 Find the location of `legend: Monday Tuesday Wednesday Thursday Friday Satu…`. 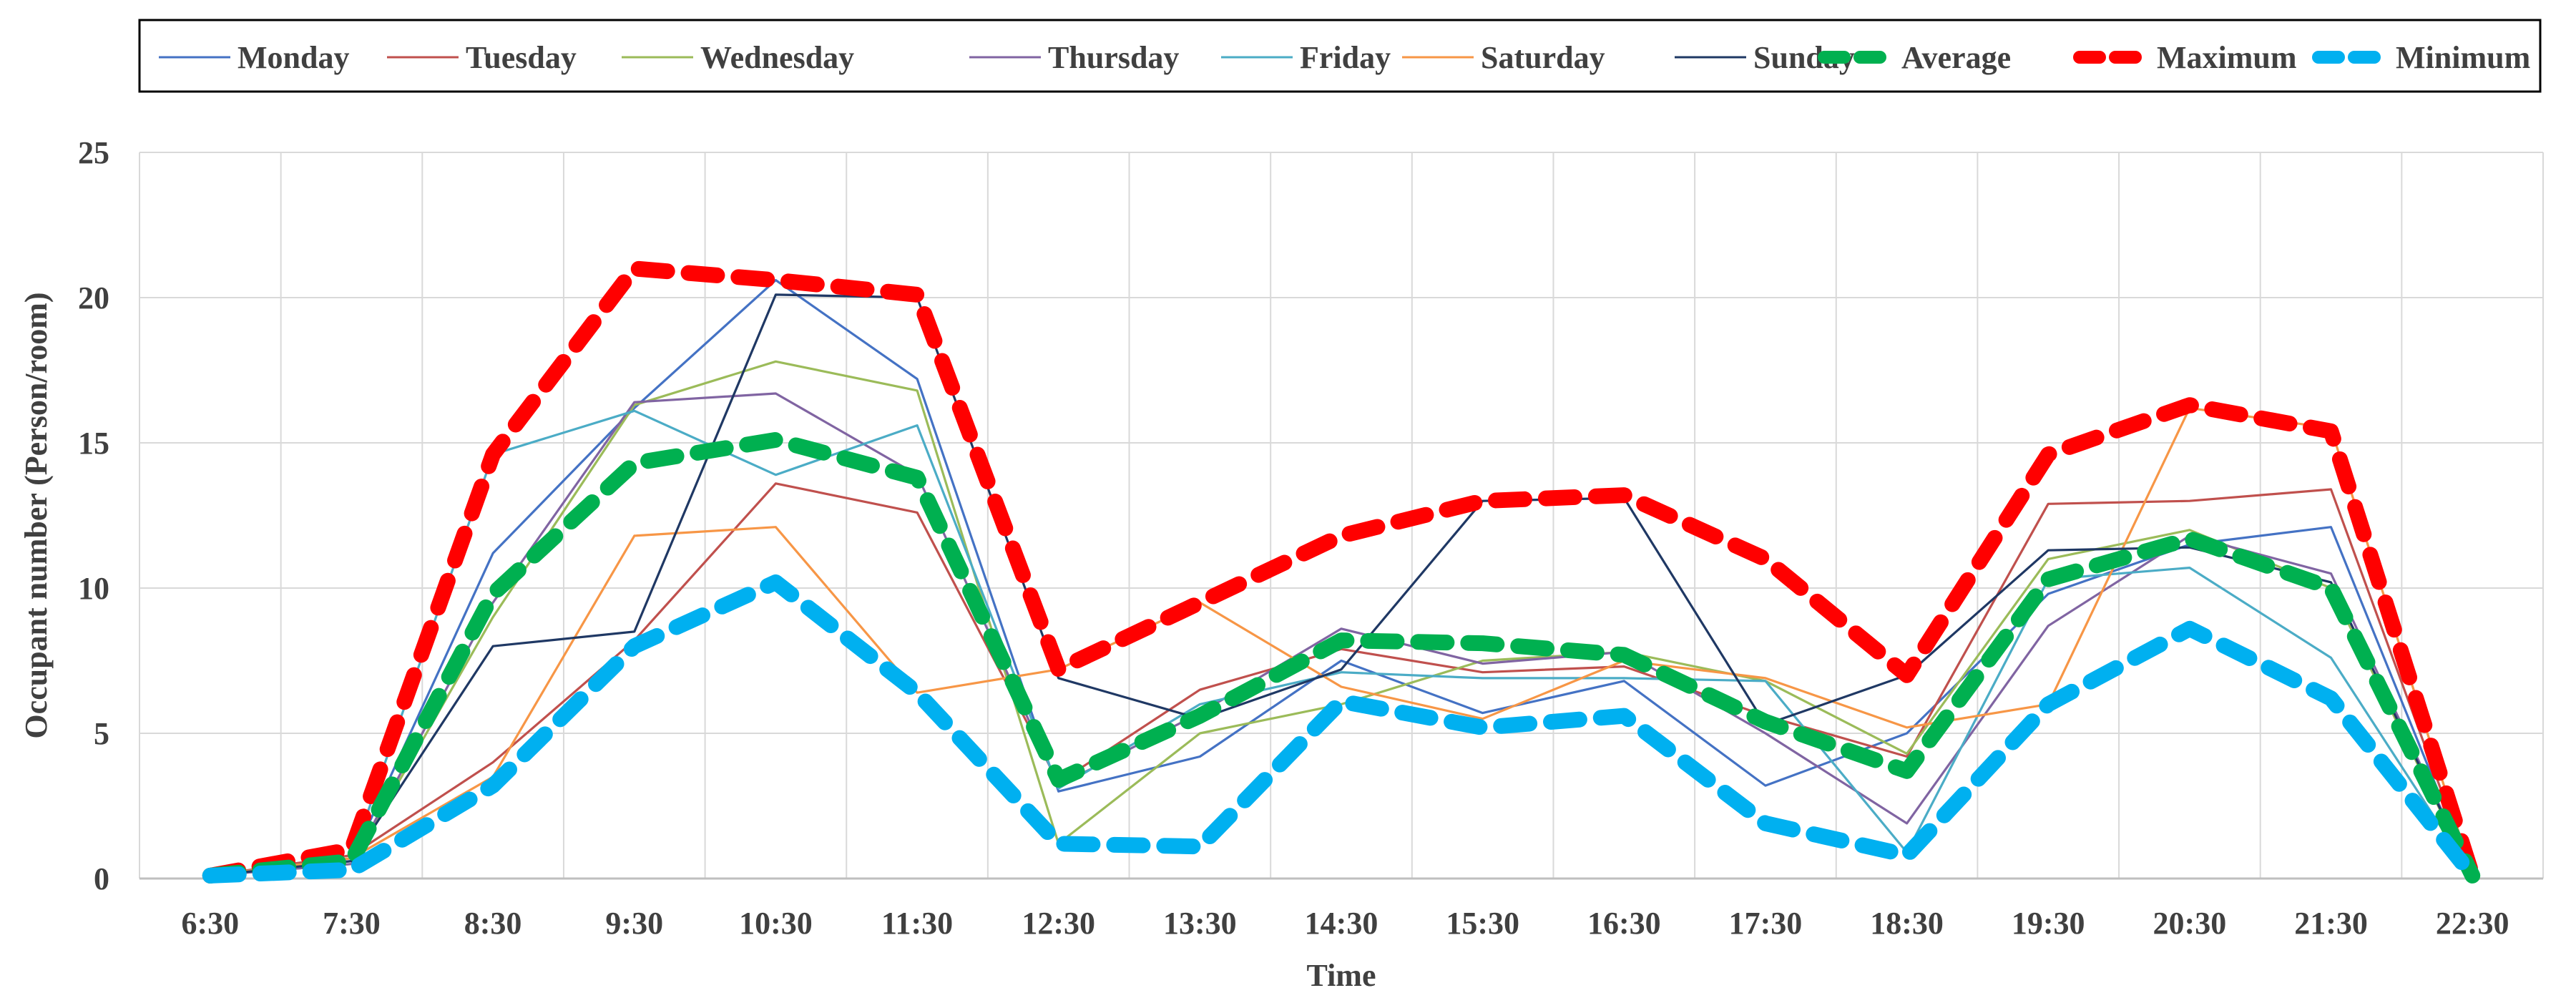

legend: Monday Tuesday Wednesday Thursday Friday Satu… is located at coordinates (1340, 56).